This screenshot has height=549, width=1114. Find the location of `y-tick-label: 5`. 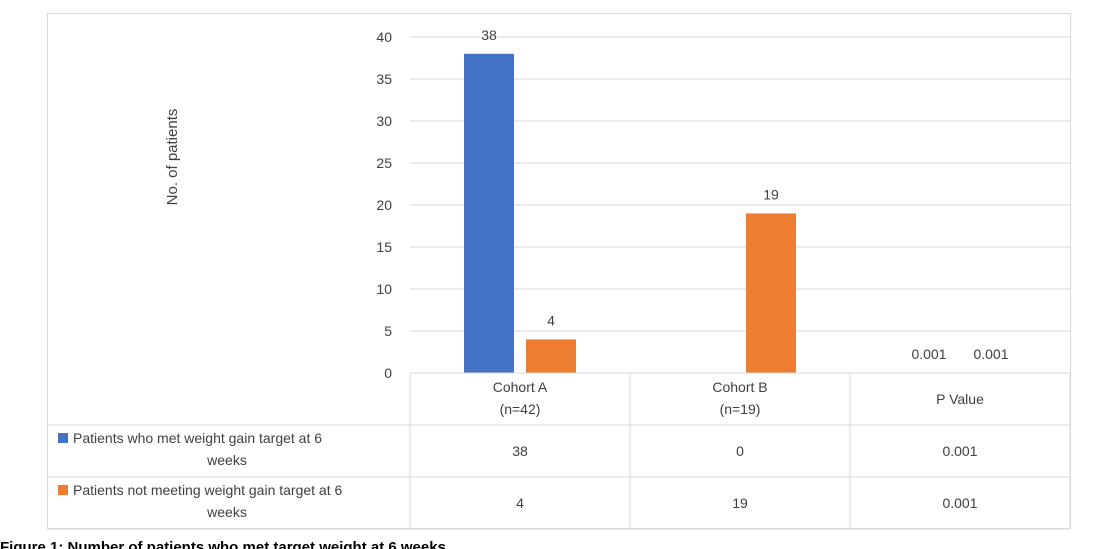

y-tick-label: 5 is located at coordinates (388, 331).